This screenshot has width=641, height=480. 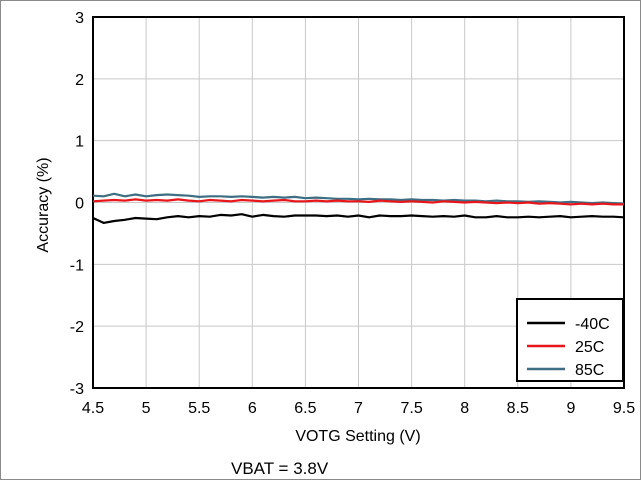 I want to click on x-tick-label: 6.5, so click(x=305, y=408).